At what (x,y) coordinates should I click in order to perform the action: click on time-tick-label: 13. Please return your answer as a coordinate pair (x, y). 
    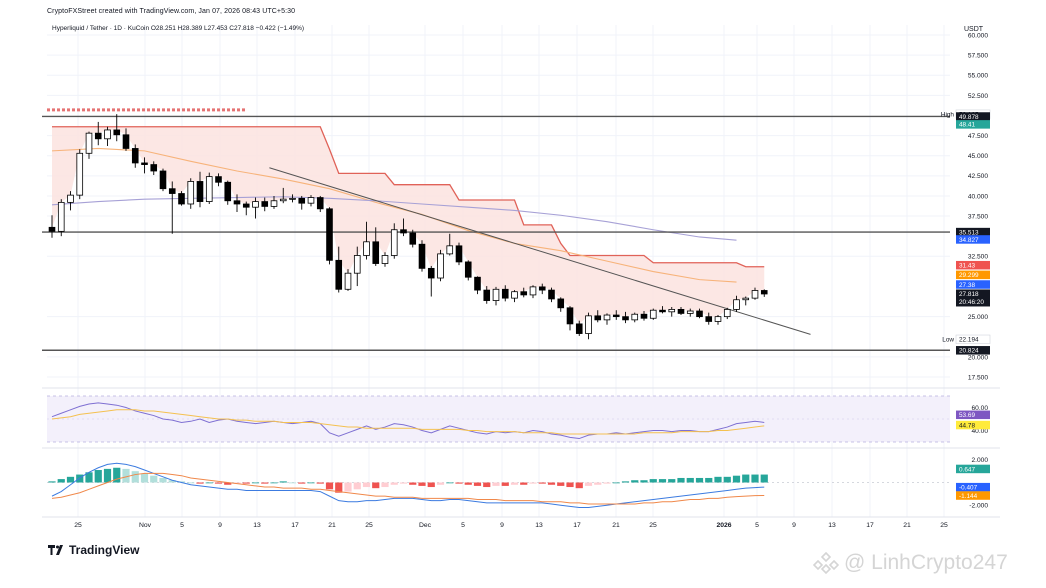
    Looking at the image, I should click on (539, 525).